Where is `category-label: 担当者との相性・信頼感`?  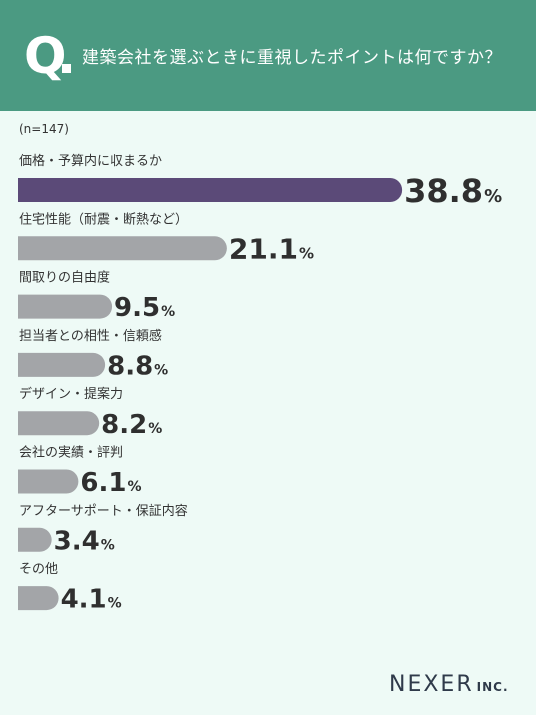 category-label: 担当者との相性・信頼感 is located at coordinates (90, 336).